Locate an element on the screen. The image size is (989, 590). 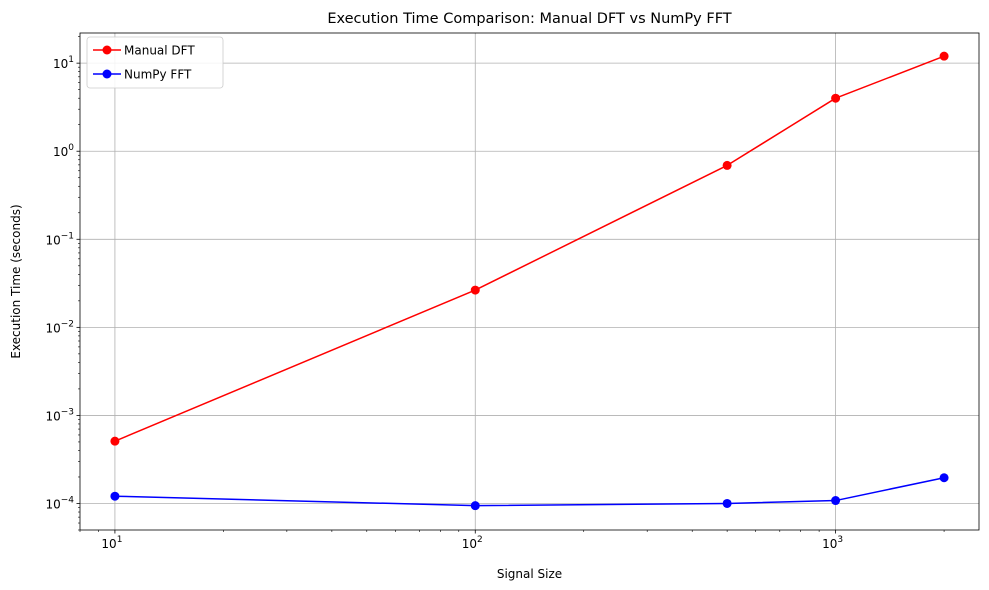
x-axis-label: Signal Size is located at coordinates (529, 574).